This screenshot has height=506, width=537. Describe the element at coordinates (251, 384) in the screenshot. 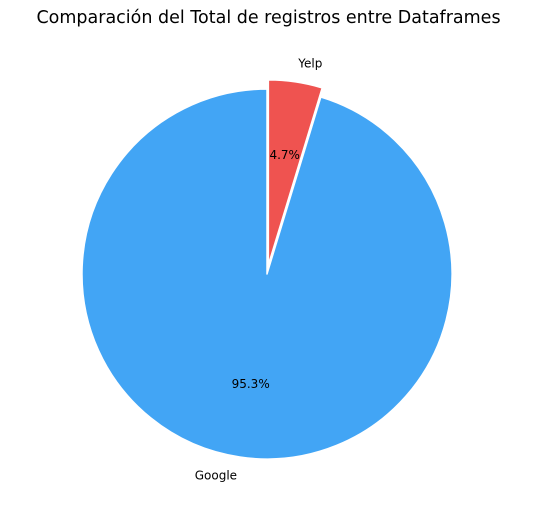

I see `pct-label-google: 95.3%` at that location.